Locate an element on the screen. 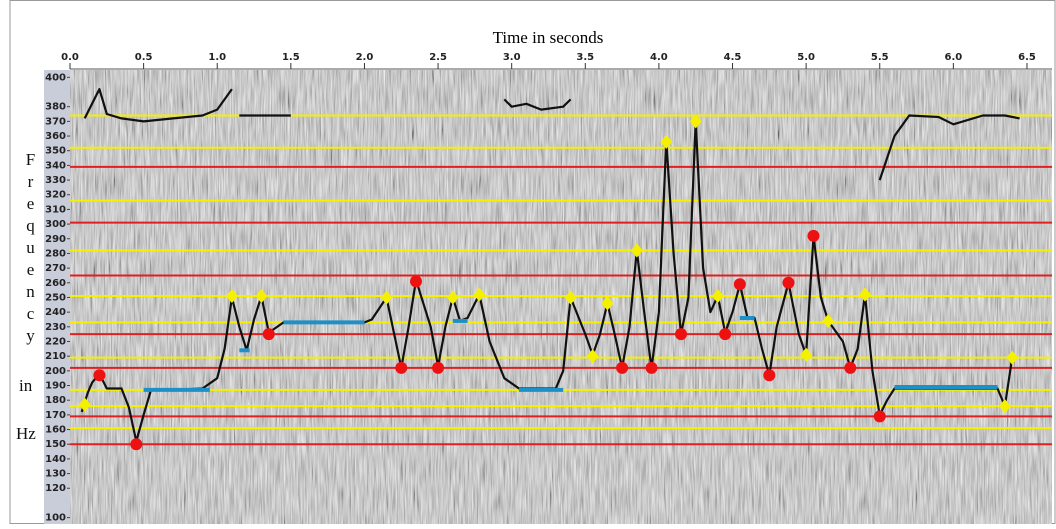 The image size is (1056, 529). y-tick-label: 150 is located at coordinates (55, 444).